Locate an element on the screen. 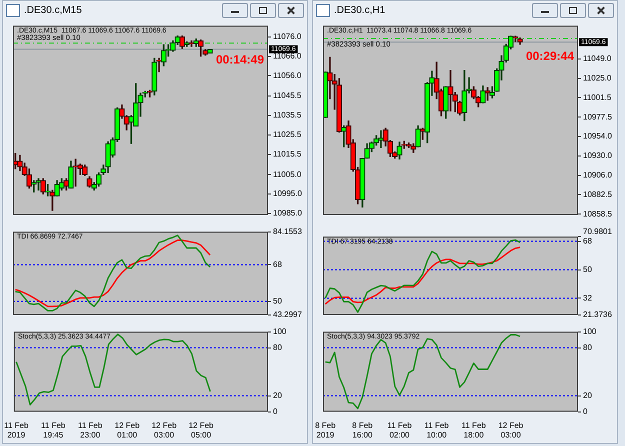 Image resolution: width=625 pixels, height=446 pixels. y-tick-label: 10985.0 is located at coordinates (287, 213).